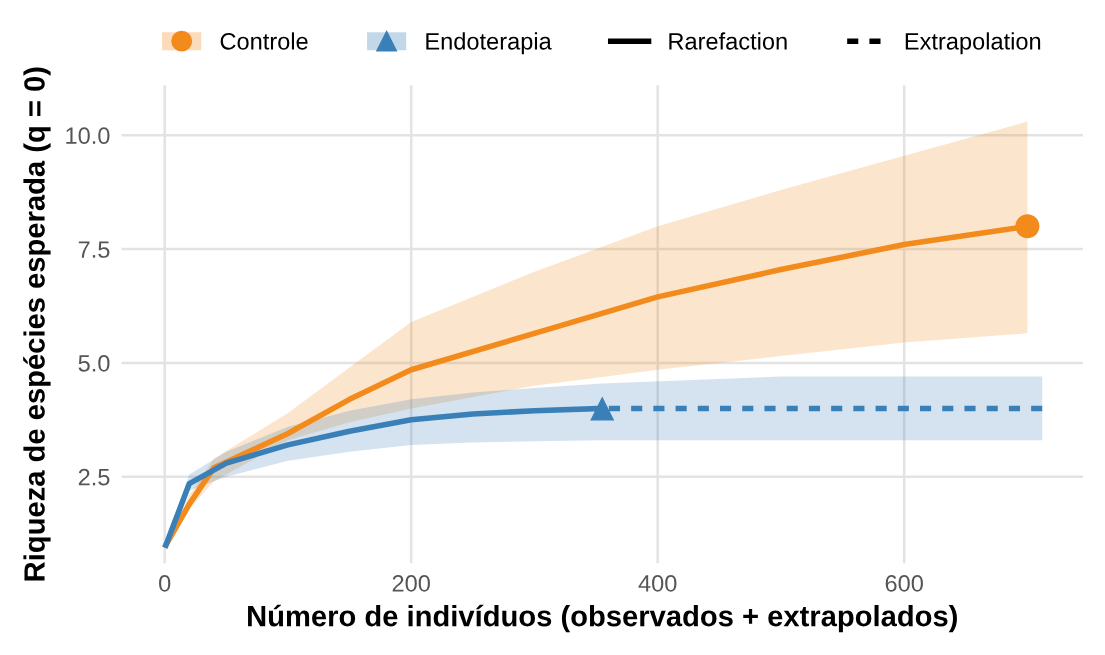 The image size is (1105, 655). I want to click on legend-label: Endoterapia, so click(489, 43).